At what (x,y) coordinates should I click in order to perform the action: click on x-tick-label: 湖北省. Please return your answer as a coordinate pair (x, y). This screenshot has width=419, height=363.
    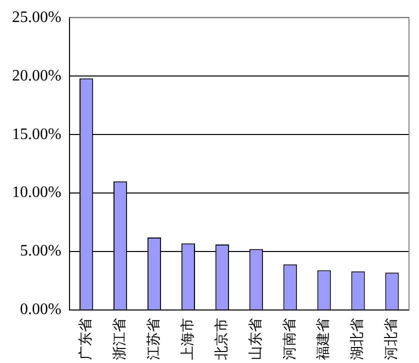
    Looking at the image, I should click on (358, 339).